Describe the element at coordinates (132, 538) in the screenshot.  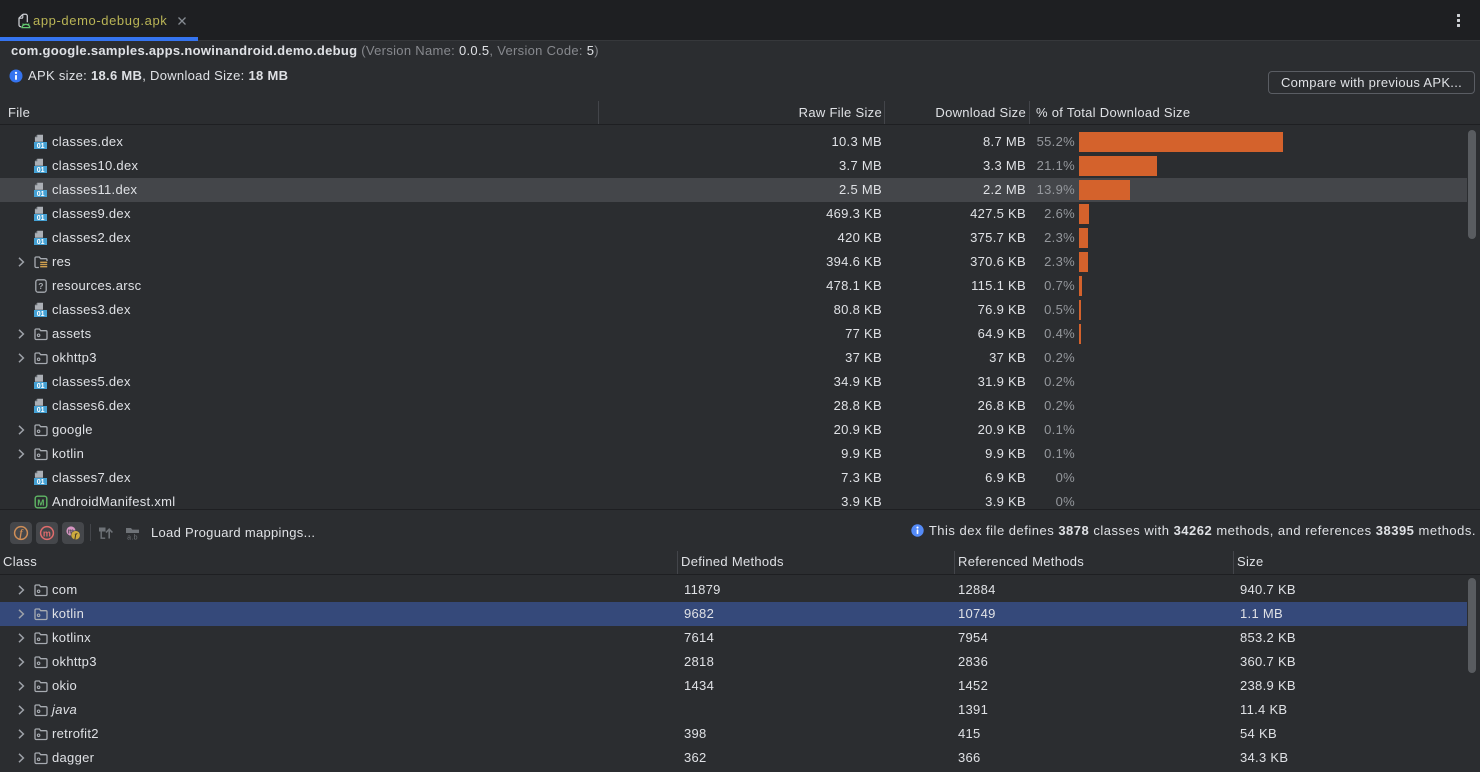
I see `svg-text: a.b` at that location.